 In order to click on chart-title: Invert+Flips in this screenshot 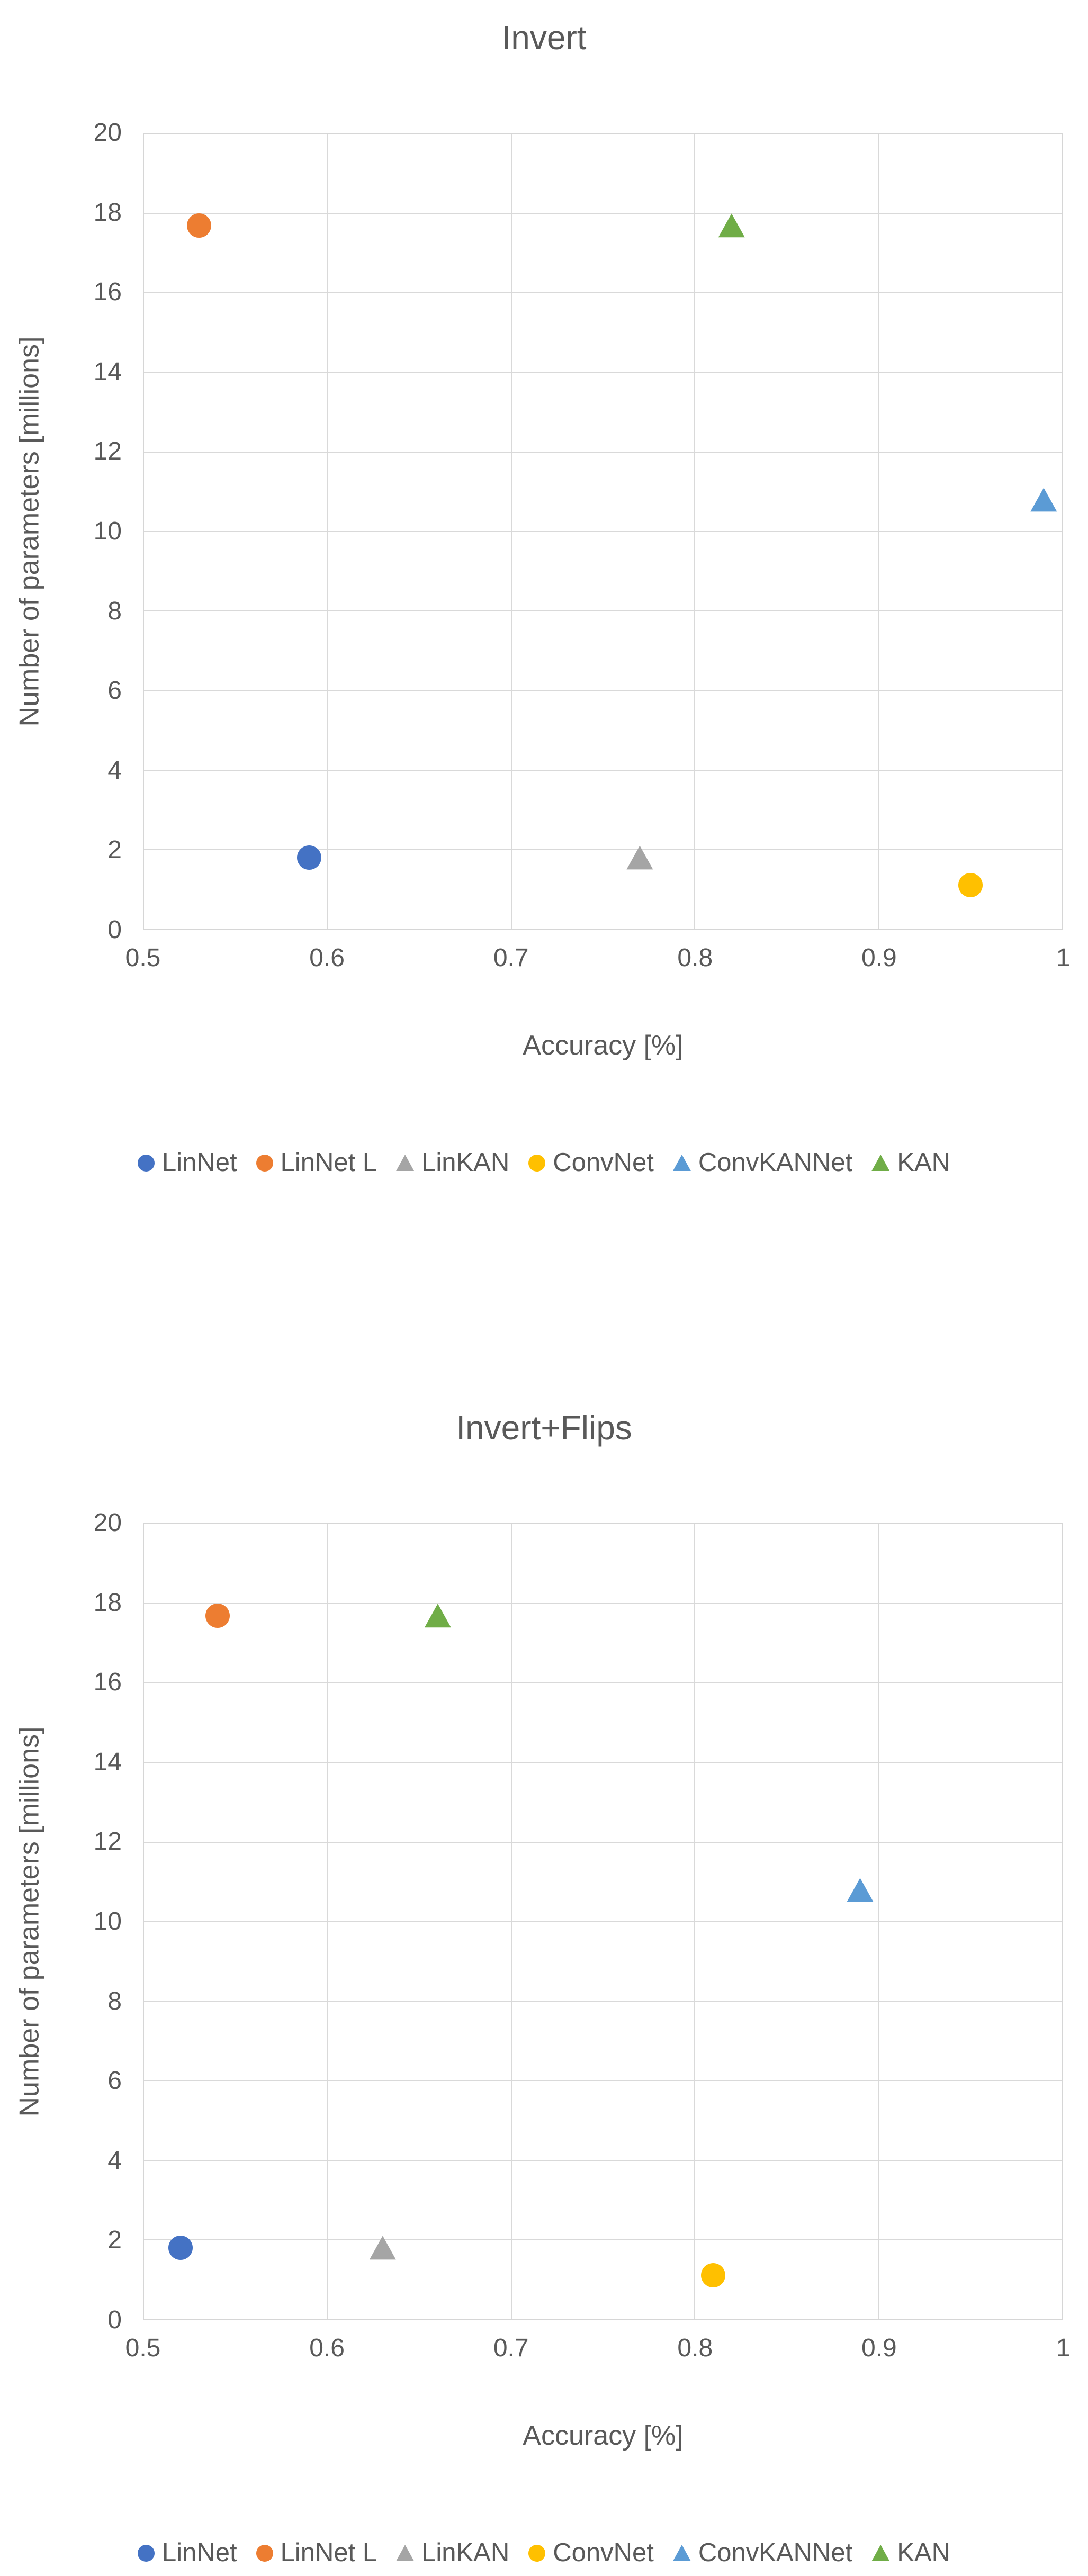, I will do `click(544, 1428)`.